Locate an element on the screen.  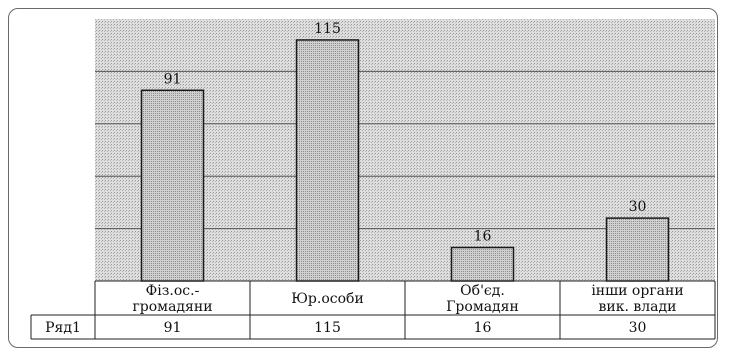
category-label-4: вик. влади is located at coordinates (638, 307).